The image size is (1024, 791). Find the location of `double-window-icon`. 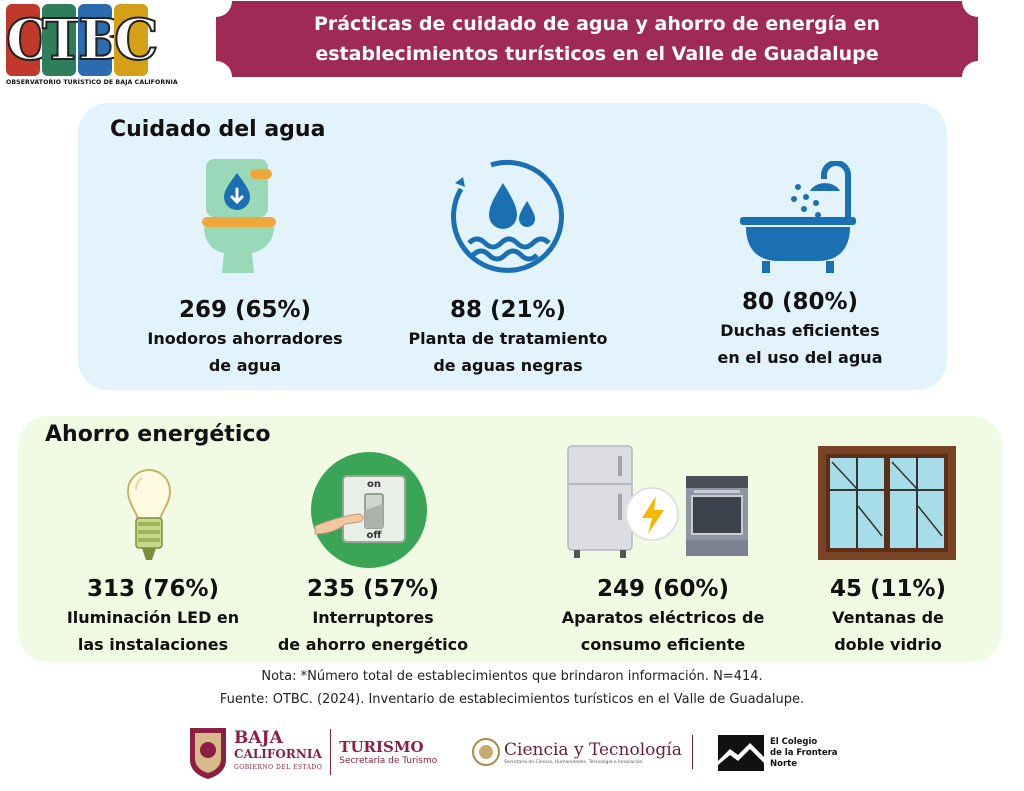

double-window-icon is located at coordinates (887, 503).